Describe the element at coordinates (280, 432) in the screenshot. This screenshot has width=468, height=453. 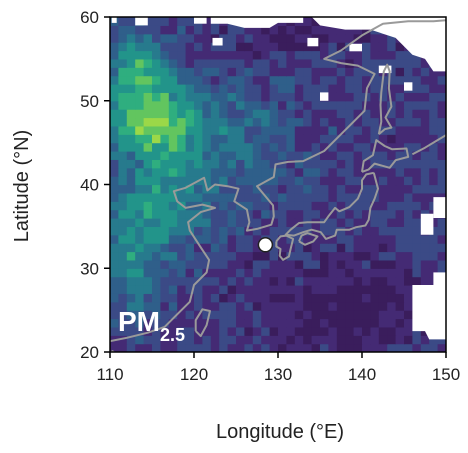
I see `x-axis-label: Longitude (°E)` at that location.